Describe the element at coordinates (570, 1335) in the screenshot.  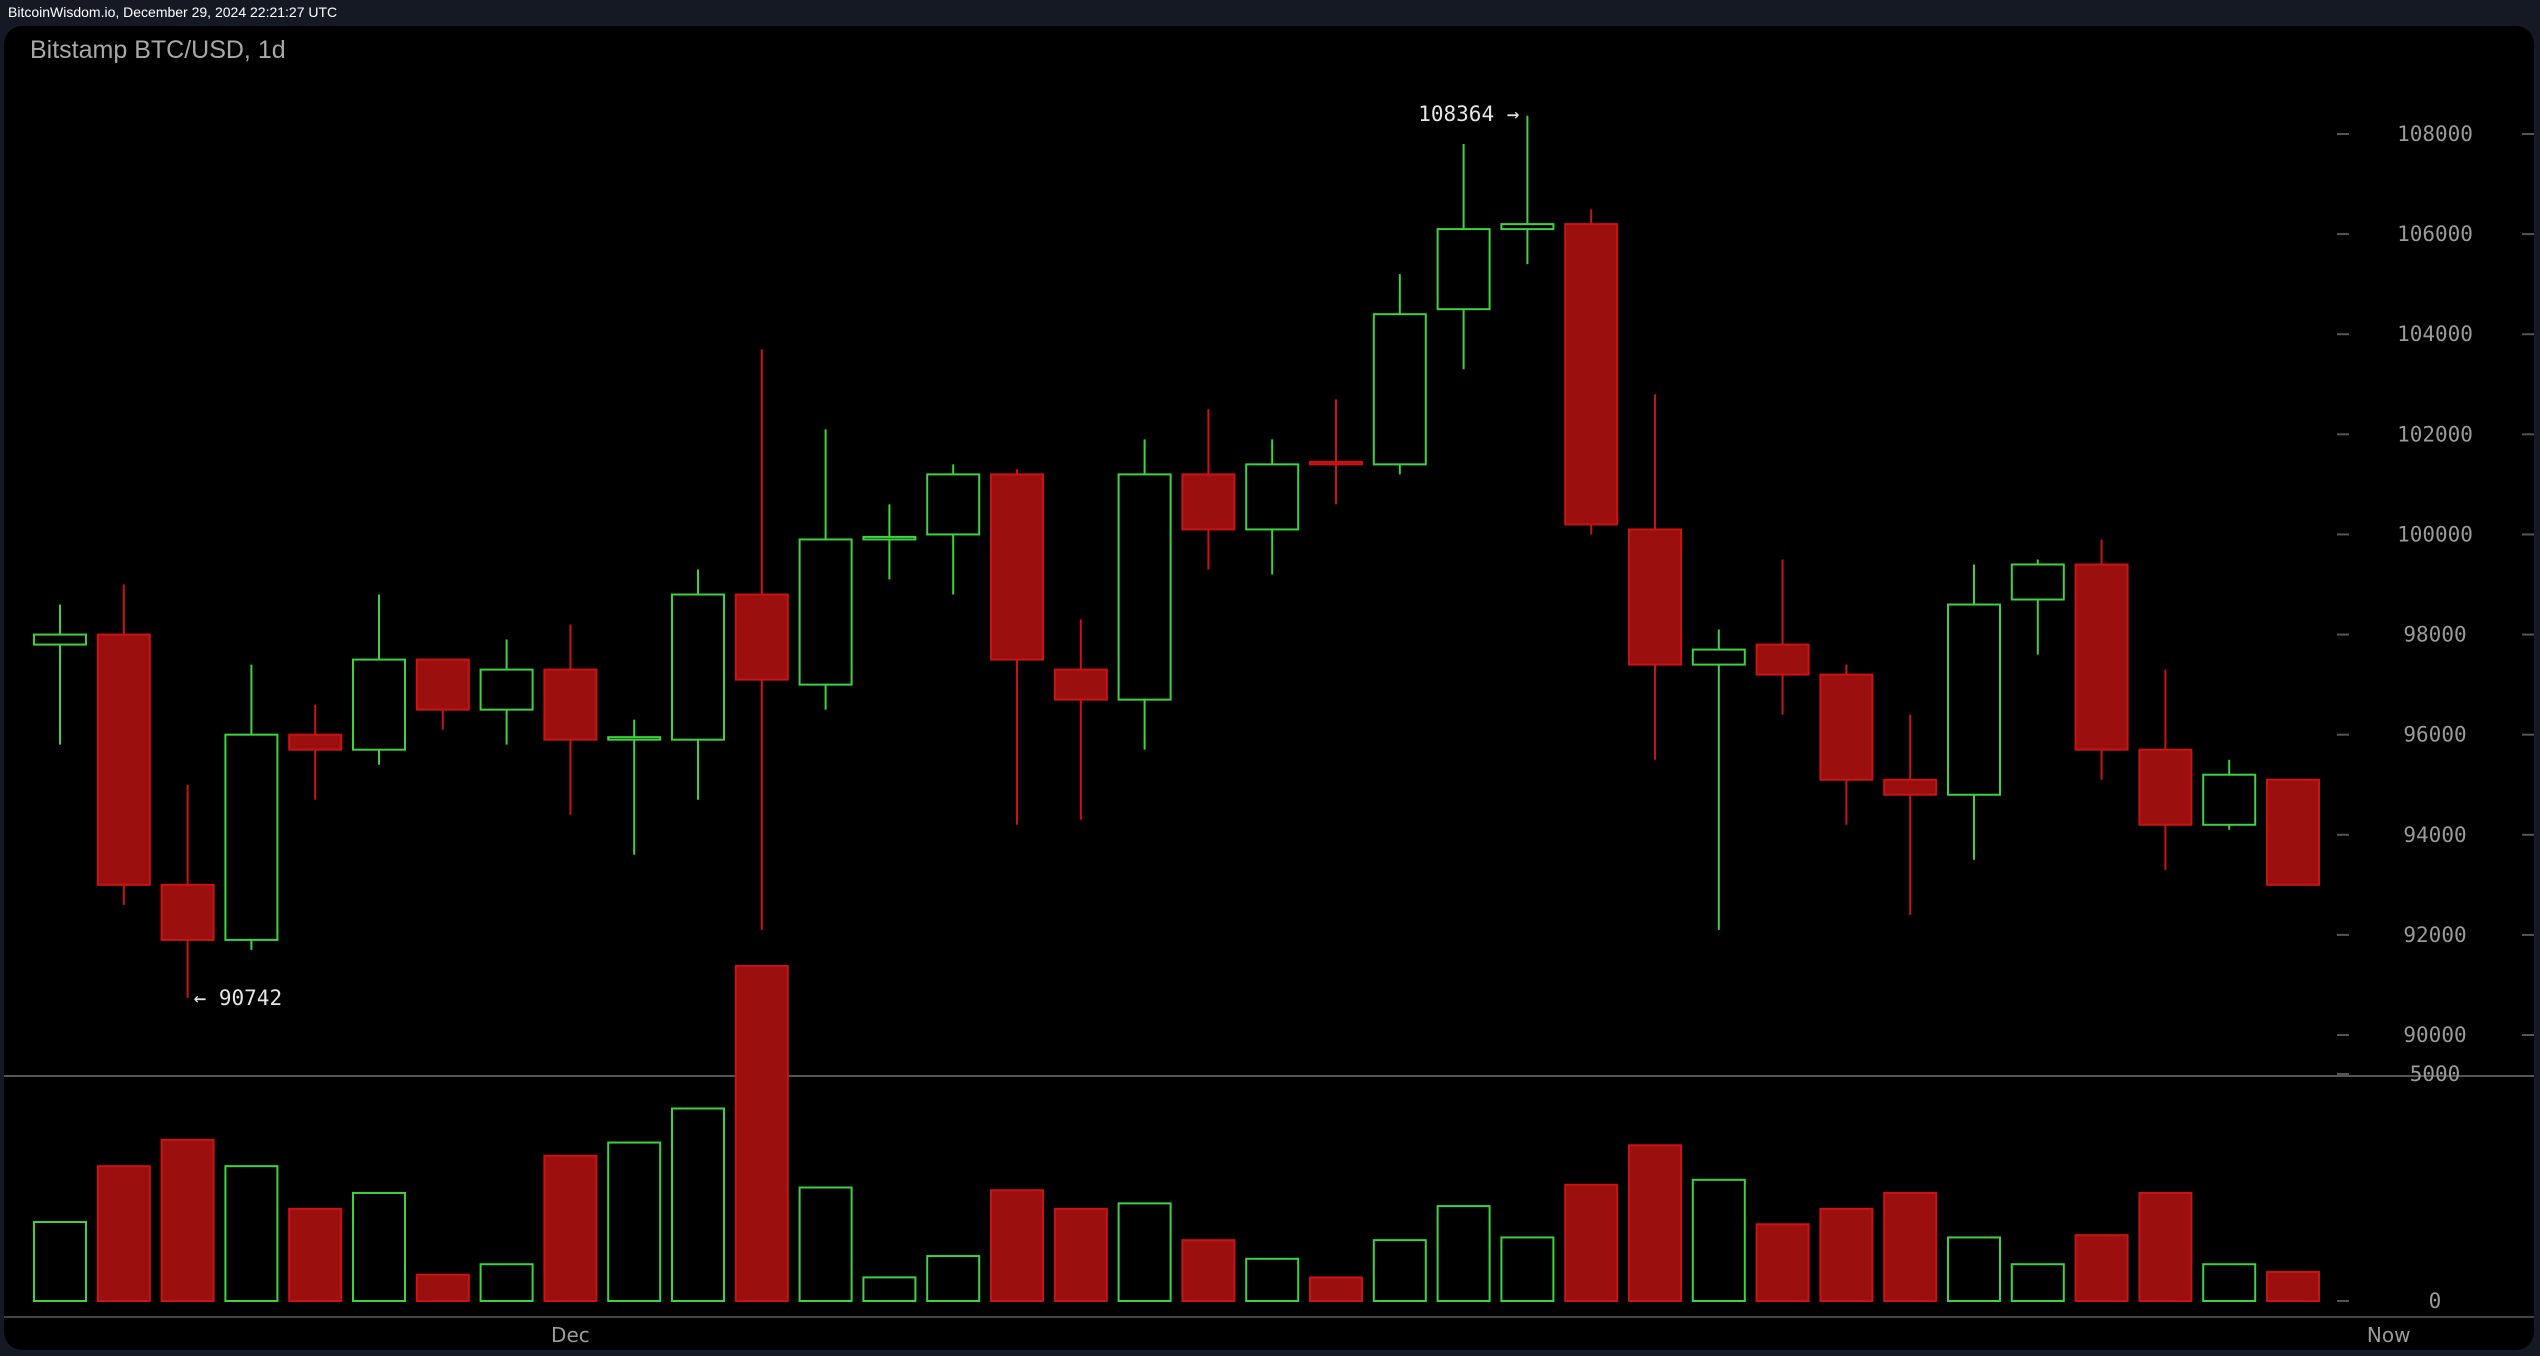
I see `time-label: Dec` at that location.